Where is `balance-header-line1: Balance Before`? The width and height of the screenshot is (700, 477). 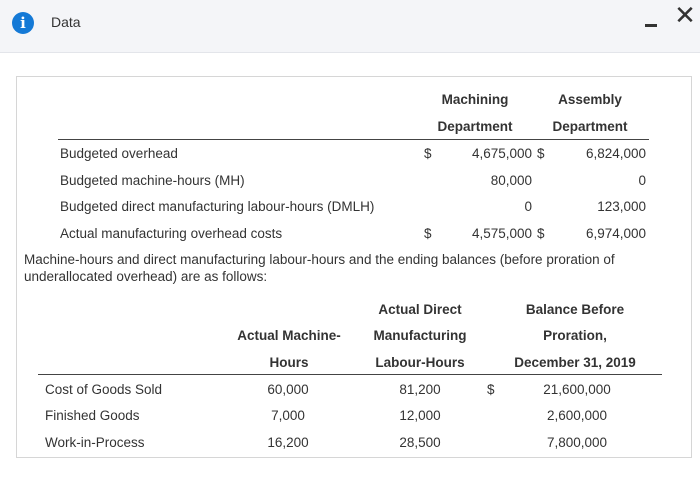
balance-header-line1: Balance Before is located at coordinates (575, 309).